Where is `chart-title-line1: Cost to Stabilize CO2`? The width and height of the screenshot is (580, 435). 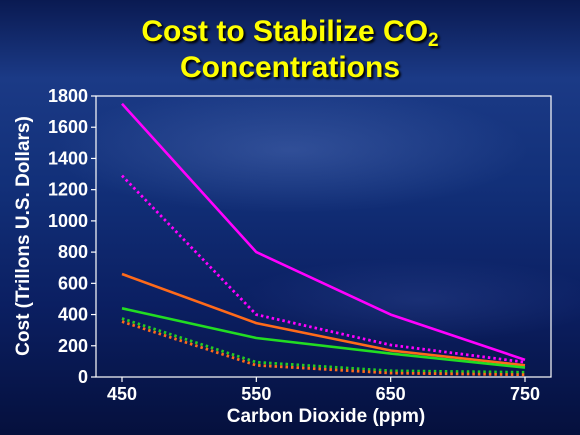
chart-title-line1: Cost to Stabilize CO2 is located at coordinates (290, 32).